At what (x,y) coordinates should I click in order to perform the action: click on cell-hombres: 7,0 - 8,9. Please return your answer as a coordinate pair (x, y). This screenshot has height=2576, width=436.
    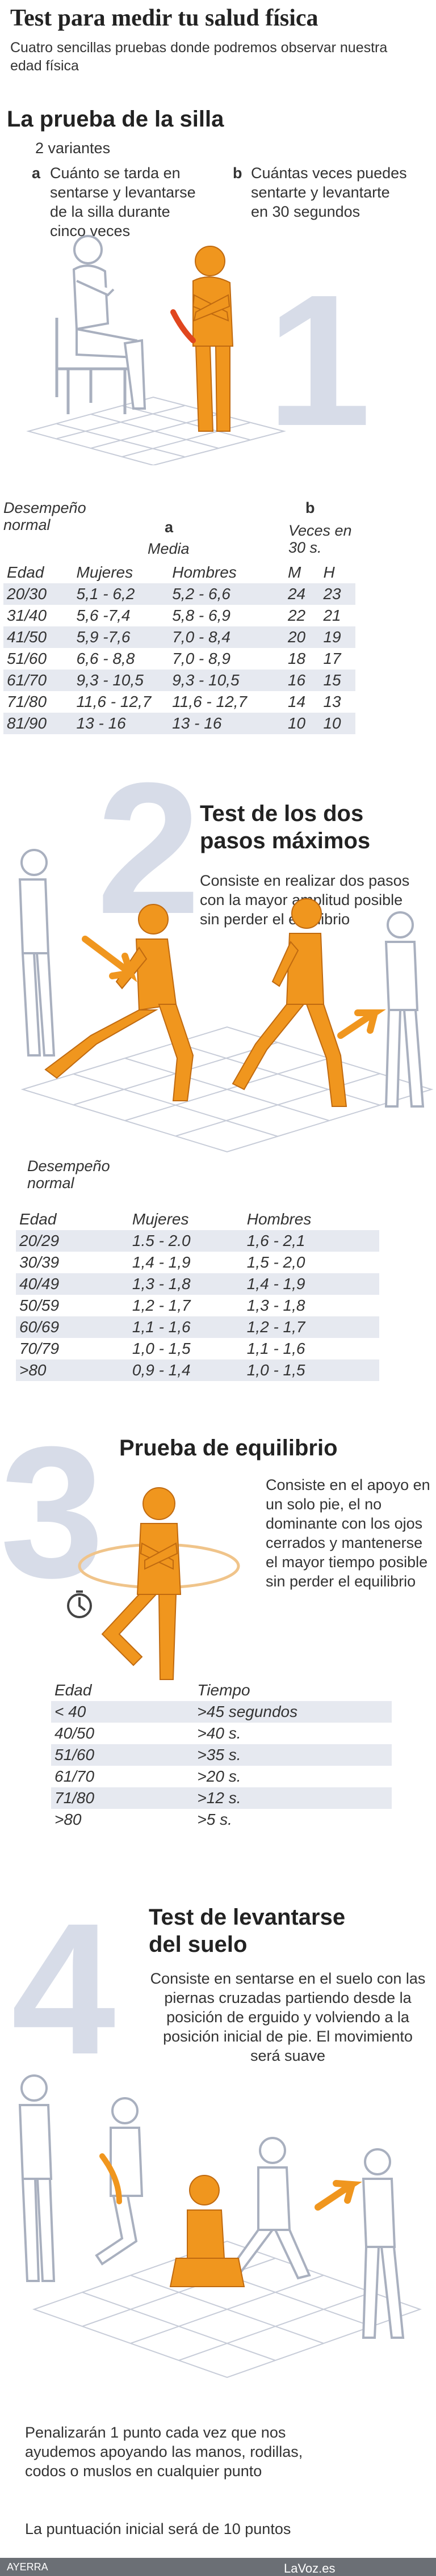
    Looking at the image, I should click on (201, 658).